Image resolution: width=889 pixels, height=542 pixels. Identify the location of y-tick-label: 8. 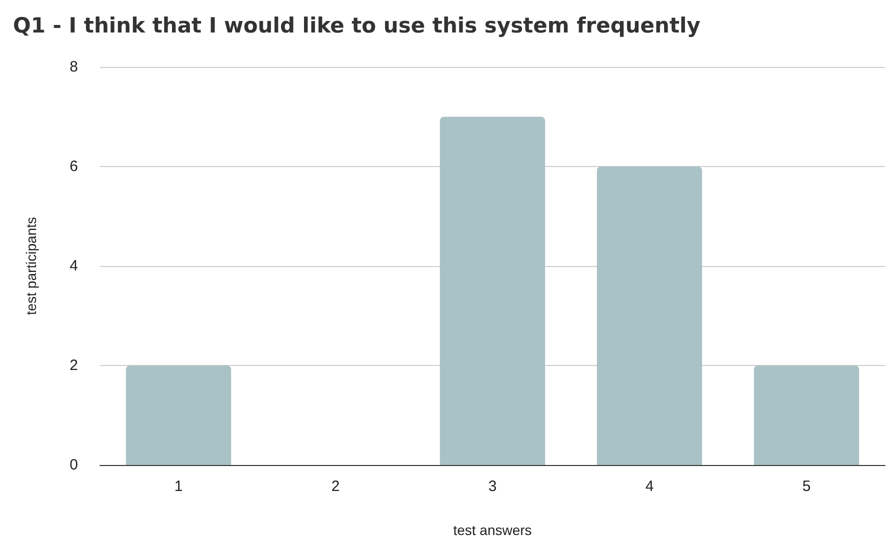
(74, 67).